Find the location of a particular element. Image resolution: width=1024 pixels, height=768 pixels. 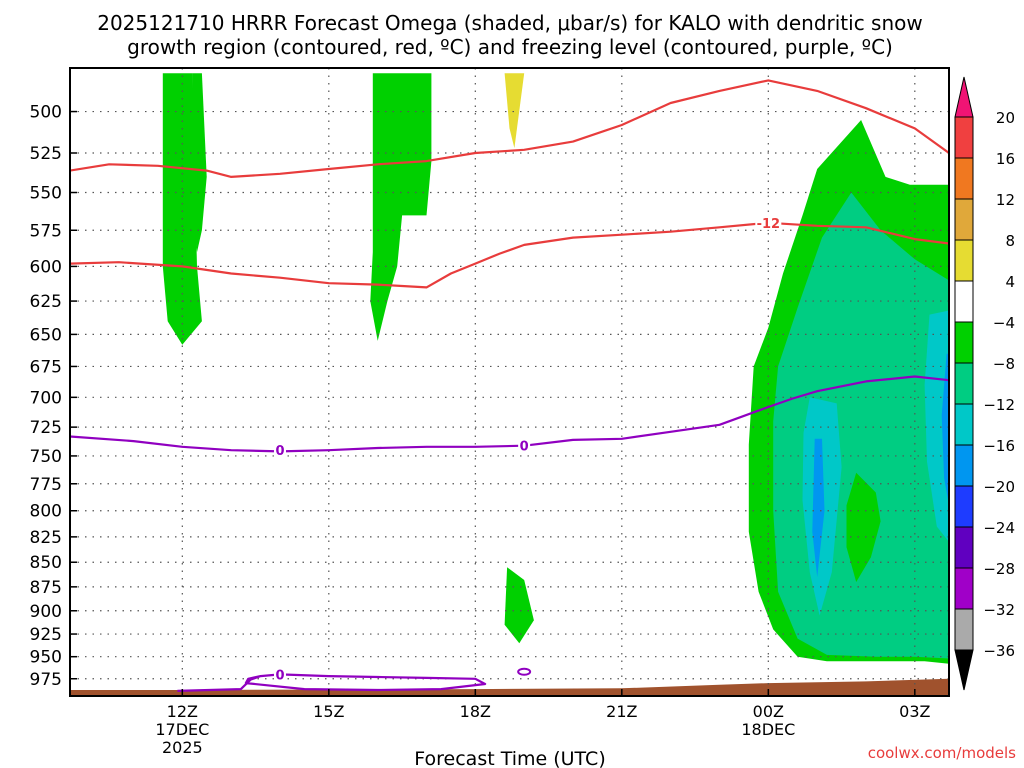

colorbar-label-1: 16 is located at coordinates (1005, 159).